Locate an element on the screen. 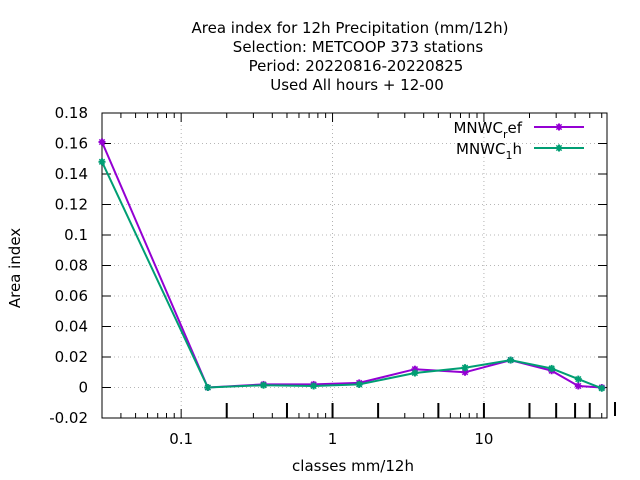 The width and height of the screenshot is (640, 480). title-line-4: Used All hours + 12-00 is located at coordinates (357, 85).